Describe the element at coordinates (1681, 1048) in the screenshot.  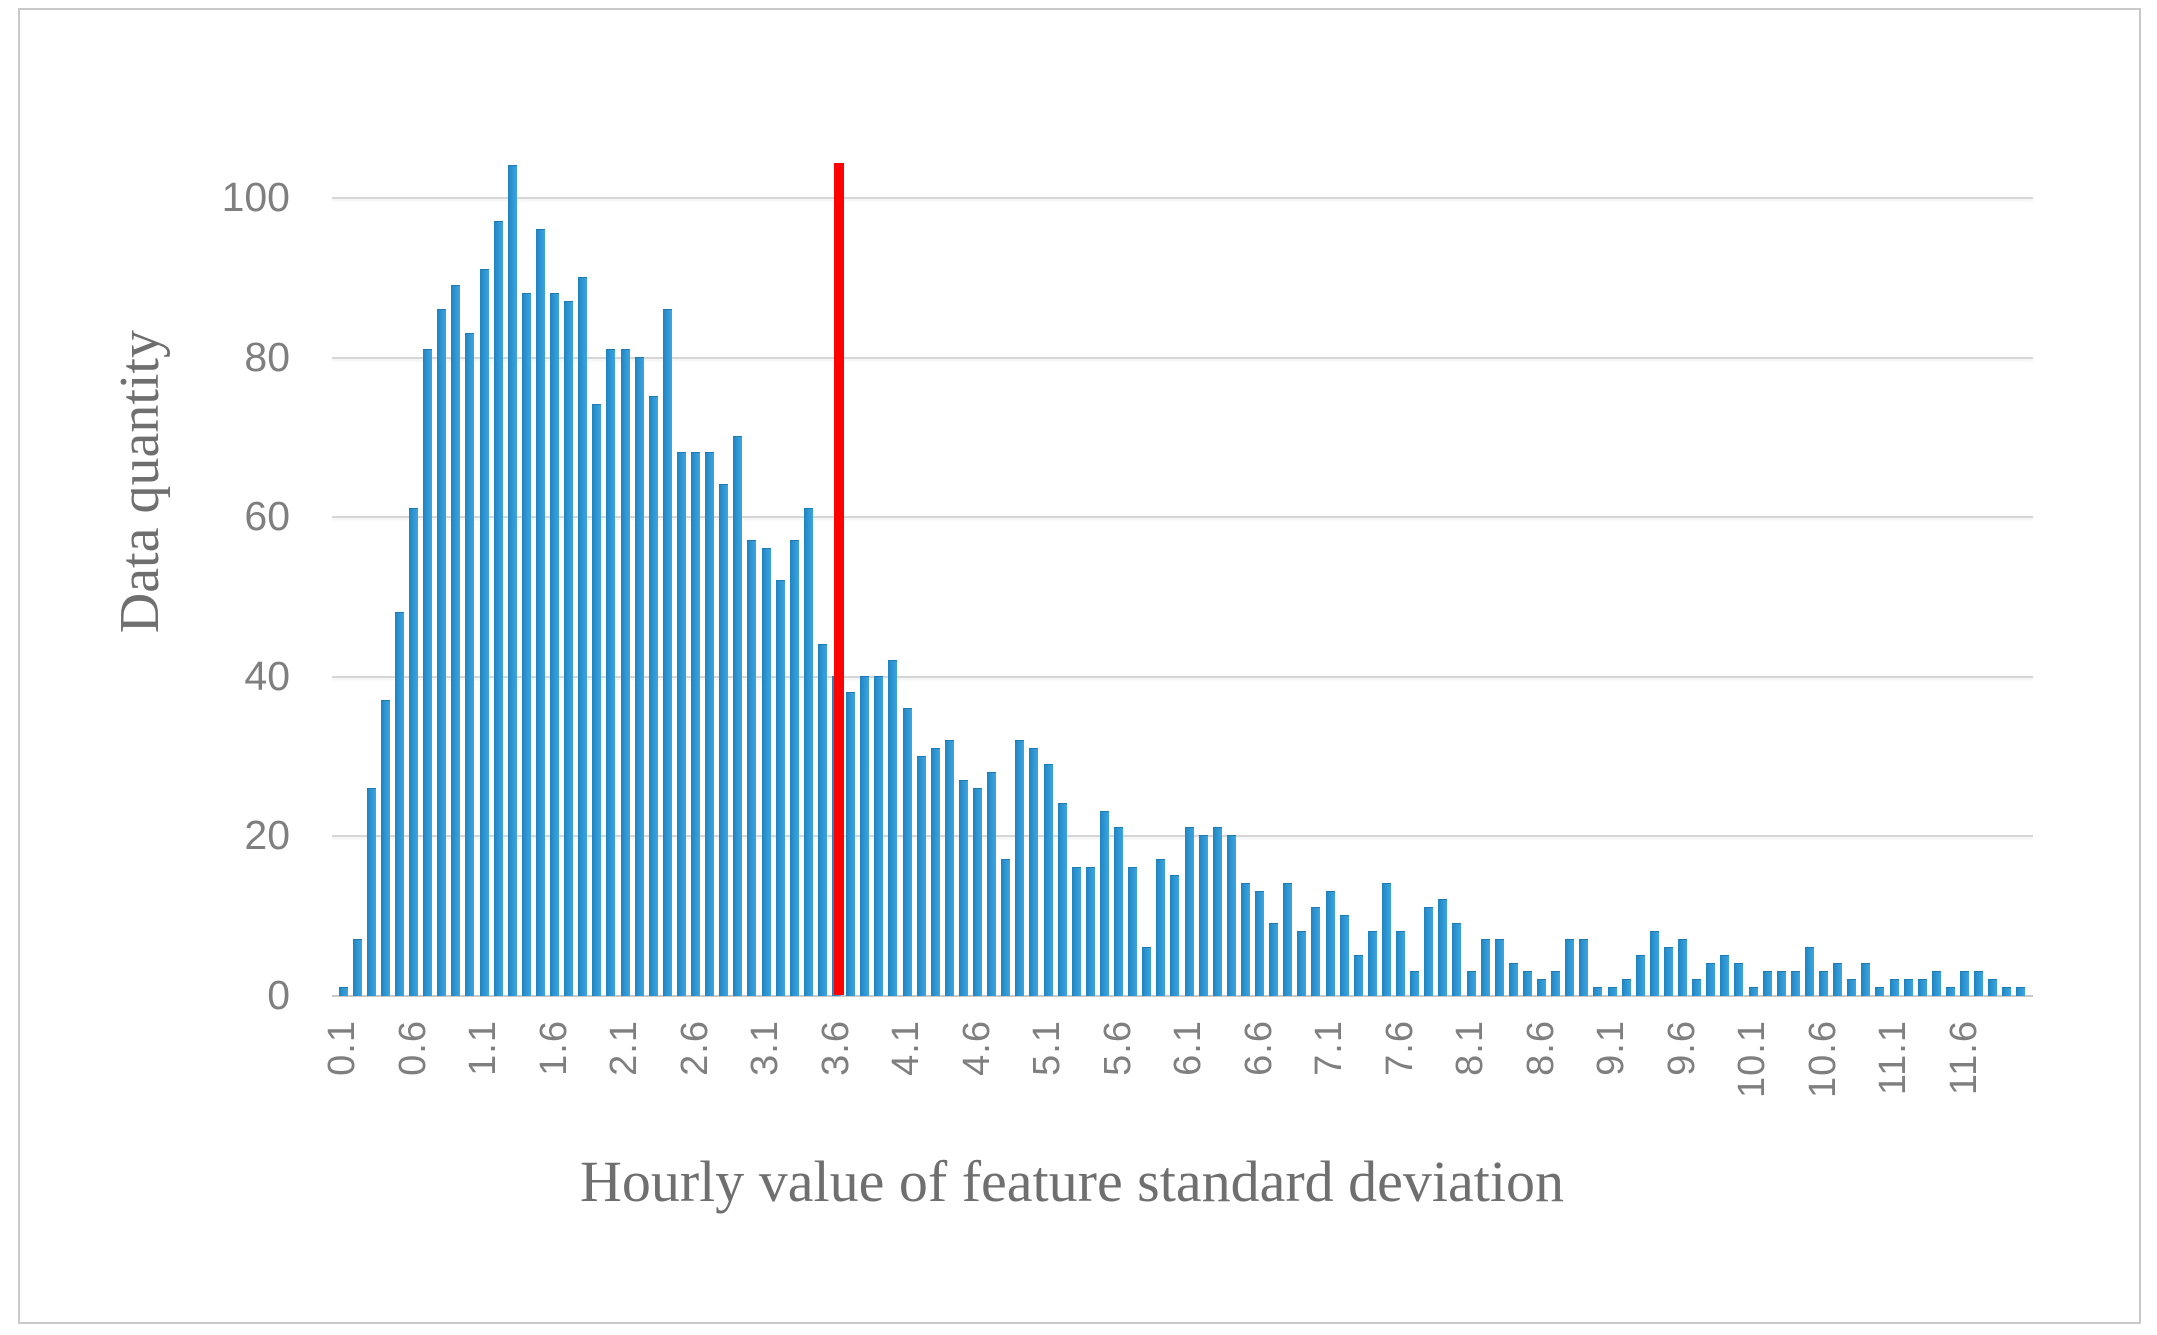
I see `x-tick-label: 9.6` at that location.